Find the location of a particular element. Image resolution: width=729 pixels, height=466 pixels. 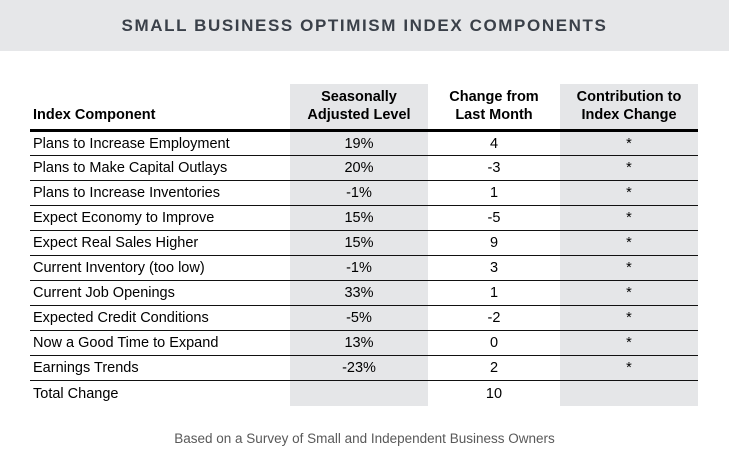

cell-index-component: Total Change is located at coordinates (76, 393).